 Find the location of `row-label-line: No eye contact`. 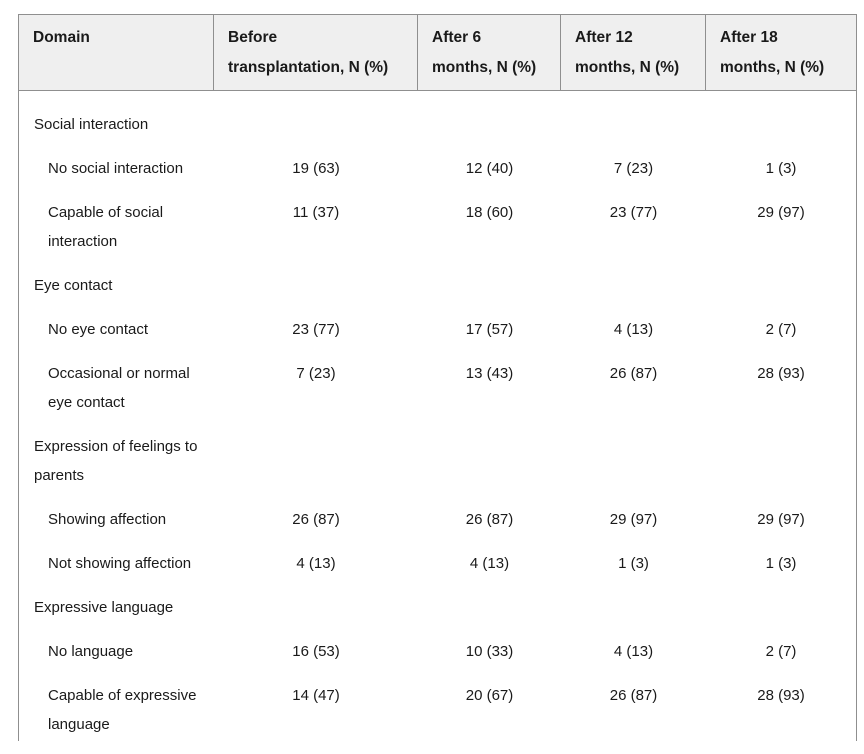

row-label-line: No eye contact is located at coordinates (98, 329).